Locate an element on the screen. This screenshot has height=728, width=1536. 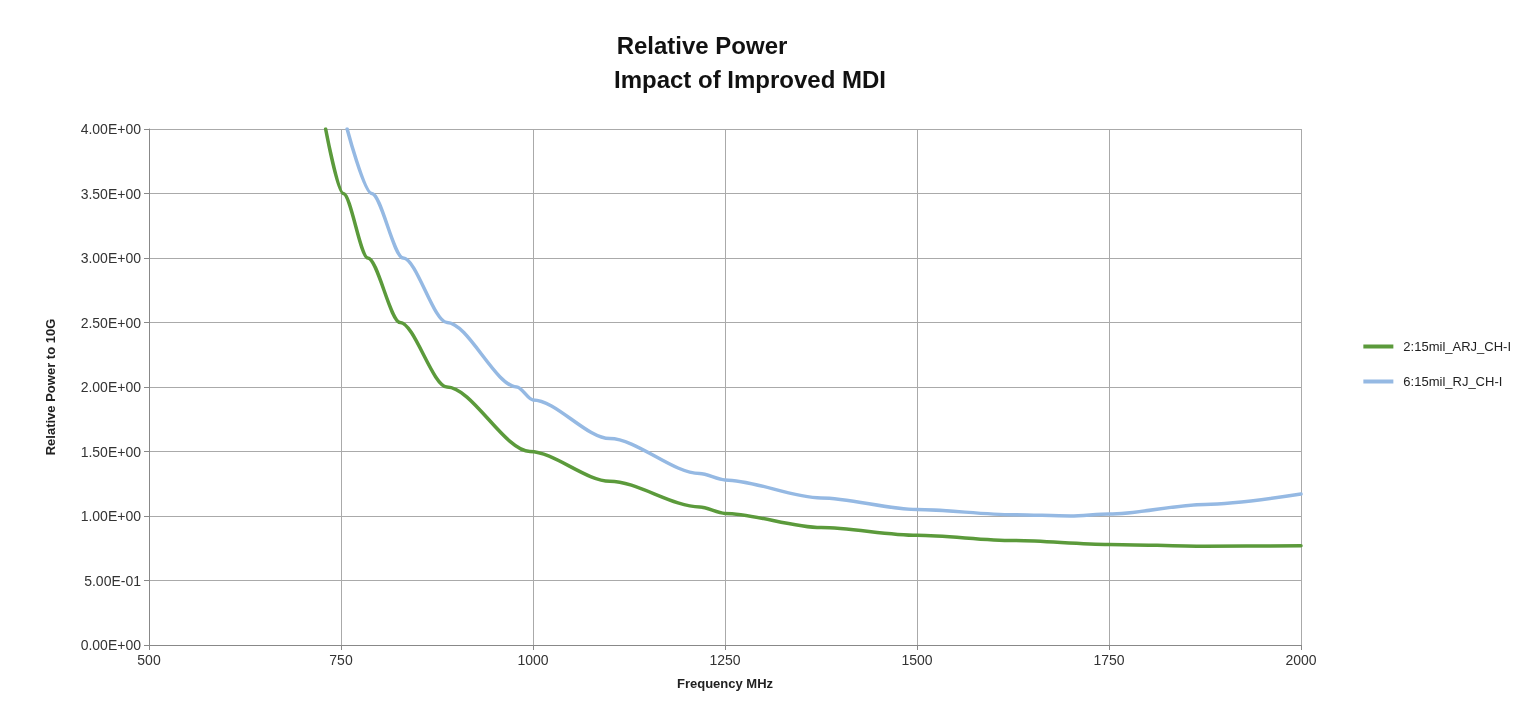
x-tick-label: 750 is located at coordinates (341, 660).